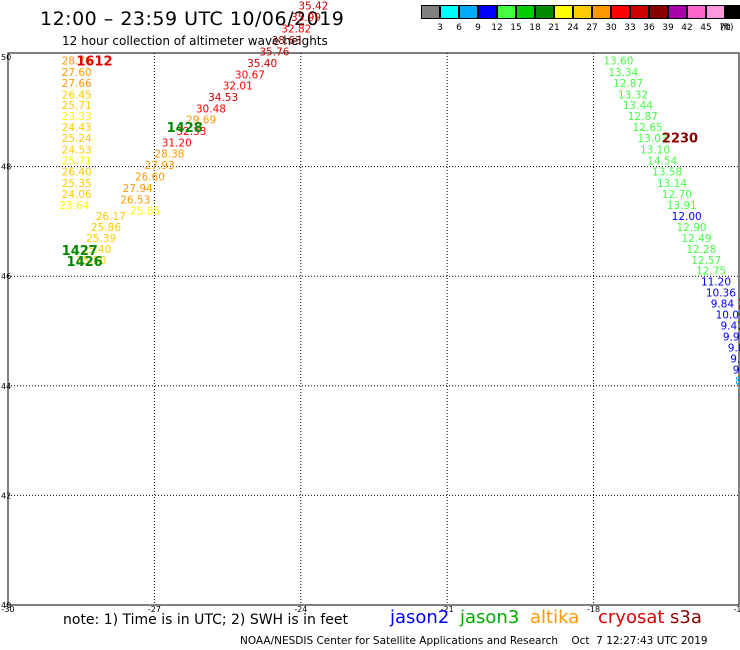  I want to click on wave-height-value: 34.53, so click(223, 98).